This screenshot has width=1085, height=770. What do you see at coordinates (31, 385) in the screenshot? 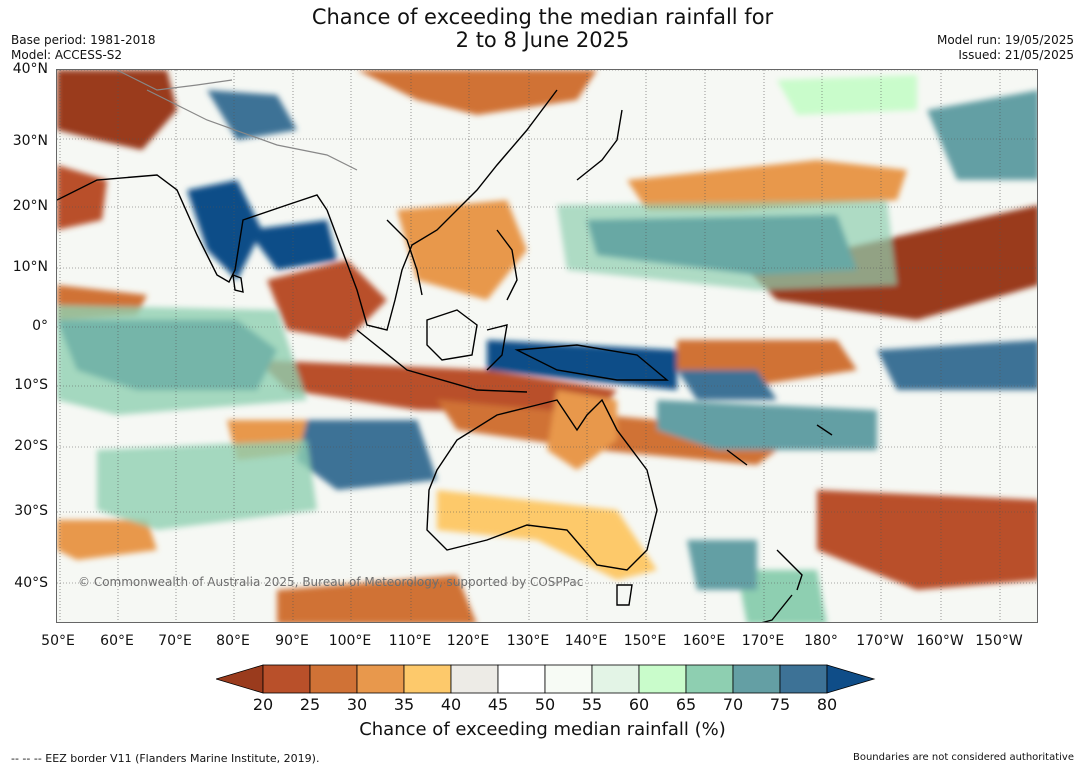
I see `lat-tick-10s: 10°S` at bounding box center [31, 385].